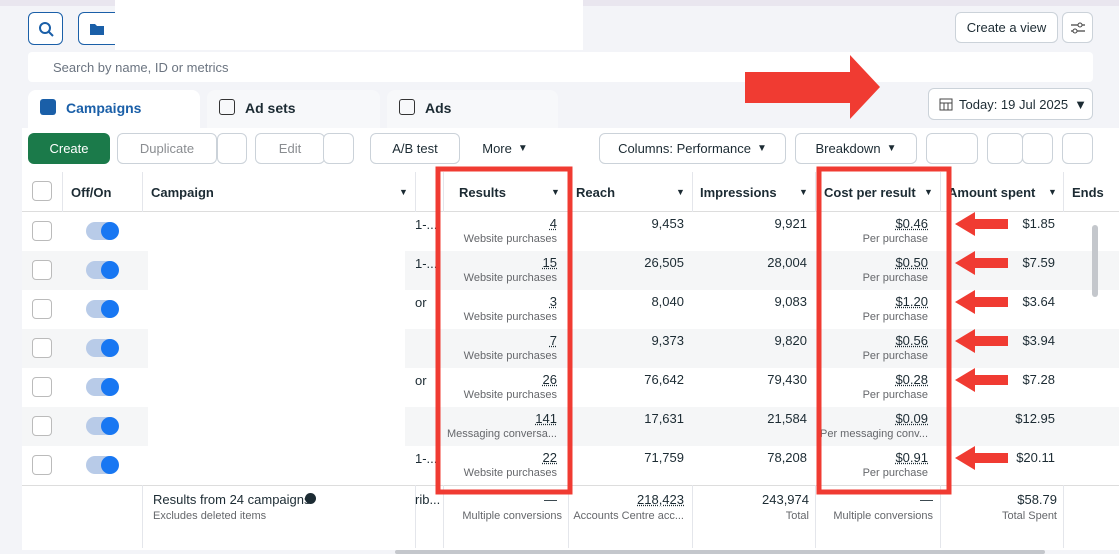 The image size is (1119, 554). Describe the element at coordinates (91, 192) in the screenshot. I see `column-header: Off/On` at that location.